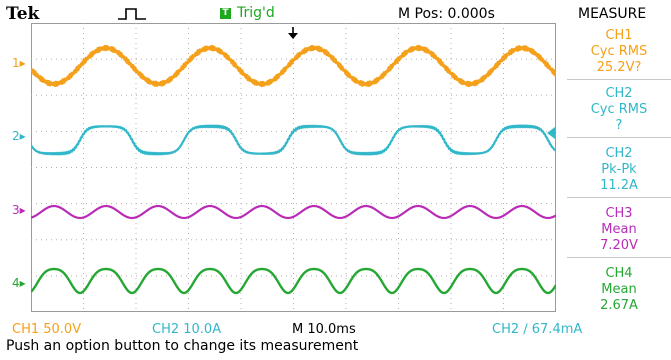 The image size is (671, 360). Describe the element at coordinates (225, 13) in the screenshot. I see `trigger-badge: T` at that location.